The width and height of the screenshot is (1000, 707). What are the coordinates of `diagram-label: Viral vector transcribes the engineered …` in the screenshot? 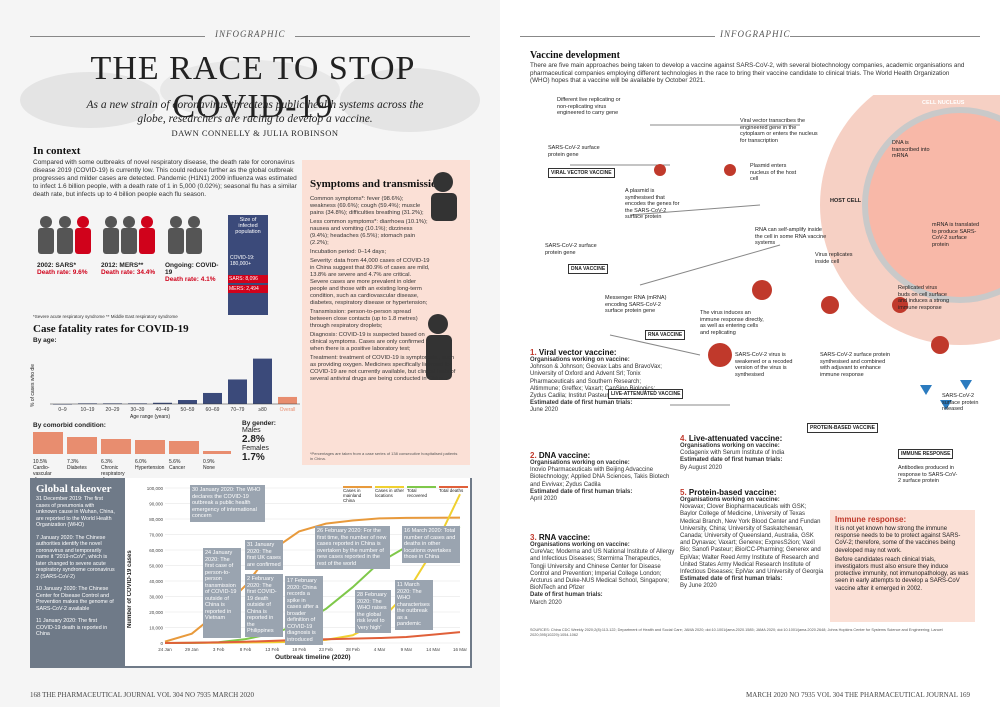 It's located at (779, 131).